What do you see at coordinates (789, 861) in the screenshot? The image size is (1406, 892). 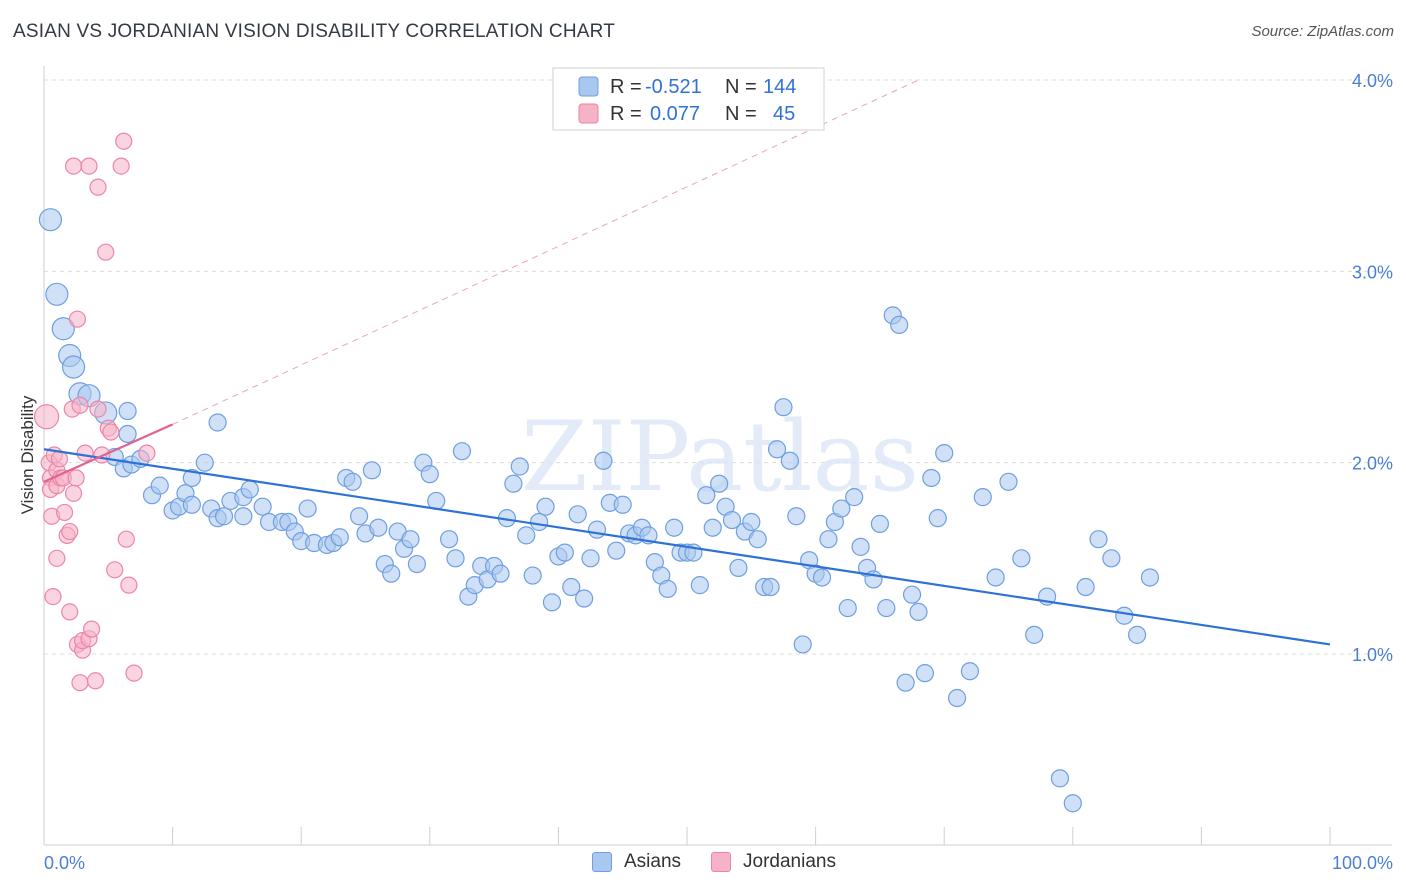 I see `legend-label-jordanians: Jordanians` at bounding box center [789, 861].